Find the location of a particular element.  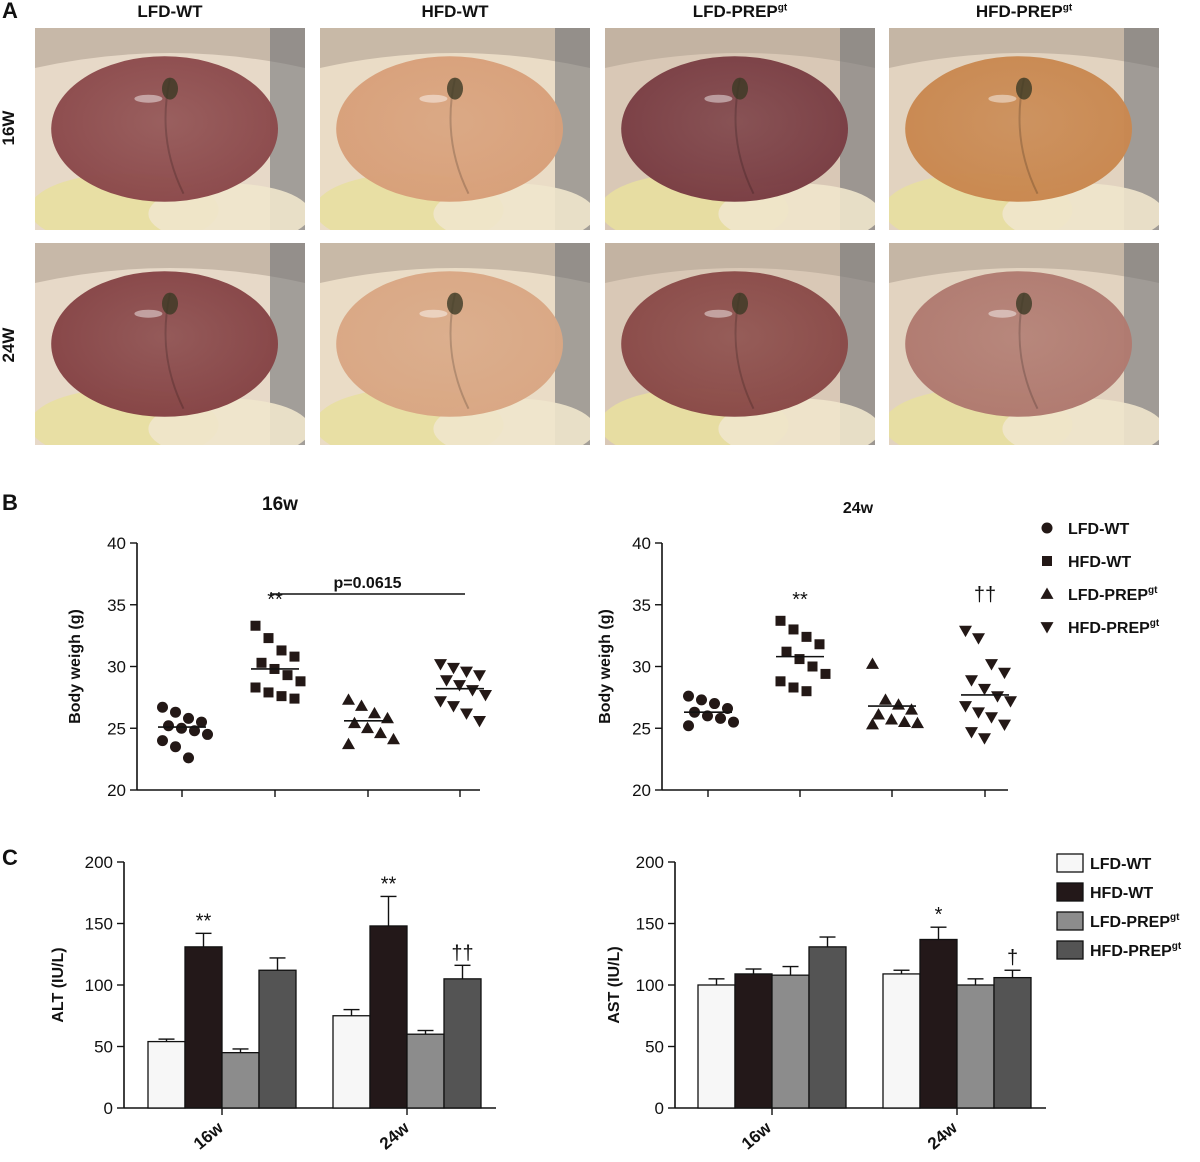

y-tick-label: 150 is located at coordinates (650, 924).